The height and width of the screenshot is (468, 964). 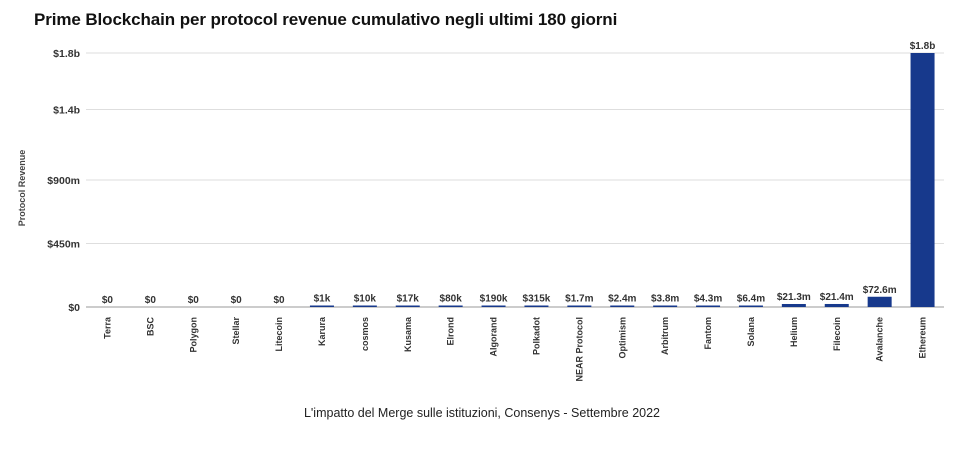 What do you see at coordinates (107, 327) in the screenshot?
I see `category-label: Terra` at bounding box center [107, 327].